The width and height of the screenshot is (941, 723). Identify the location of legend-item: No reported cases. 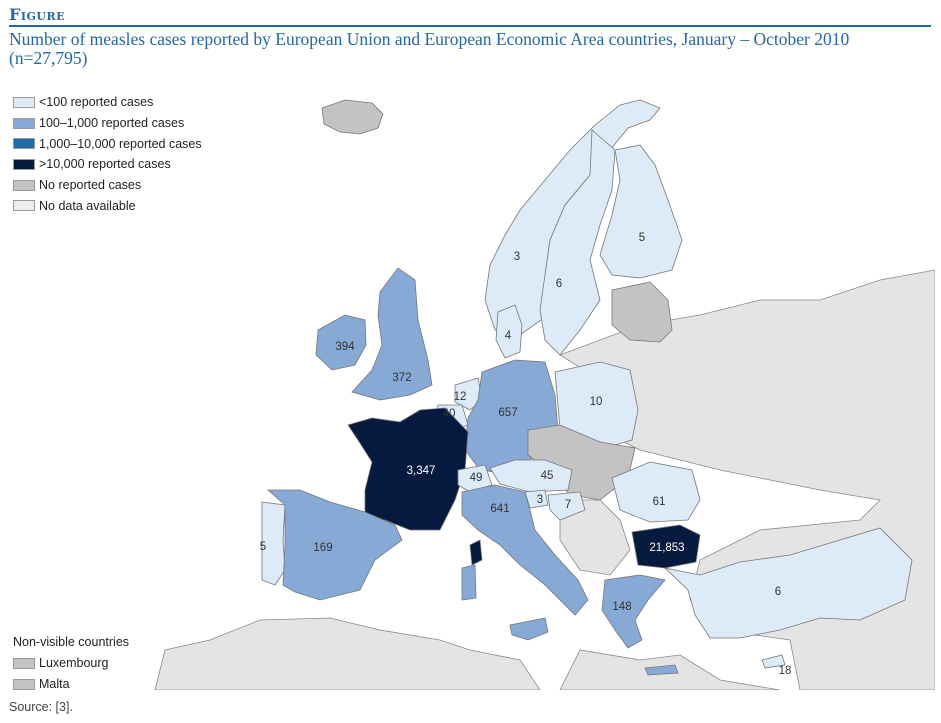
(107, 185).